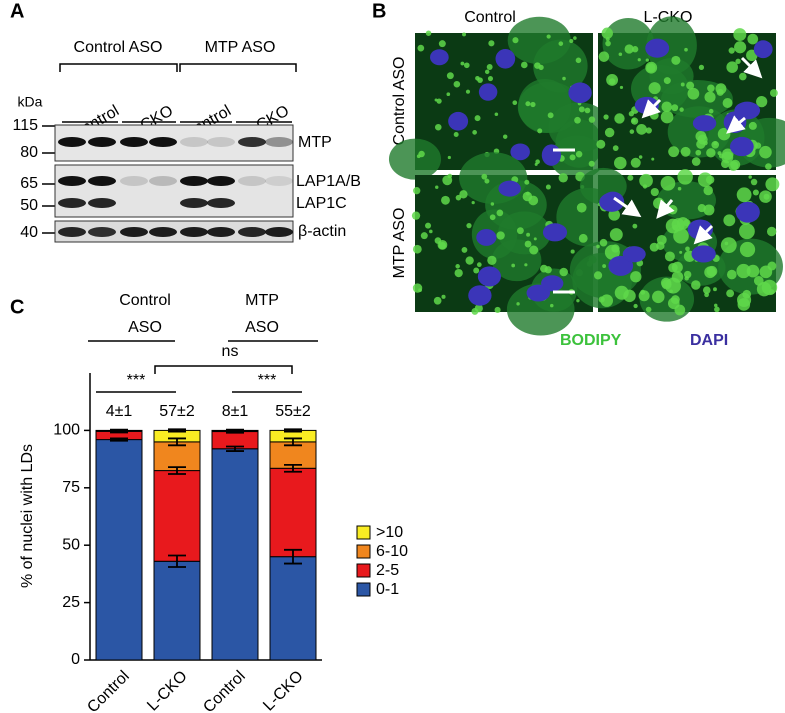  I want to click on cell, so click(539, 40).